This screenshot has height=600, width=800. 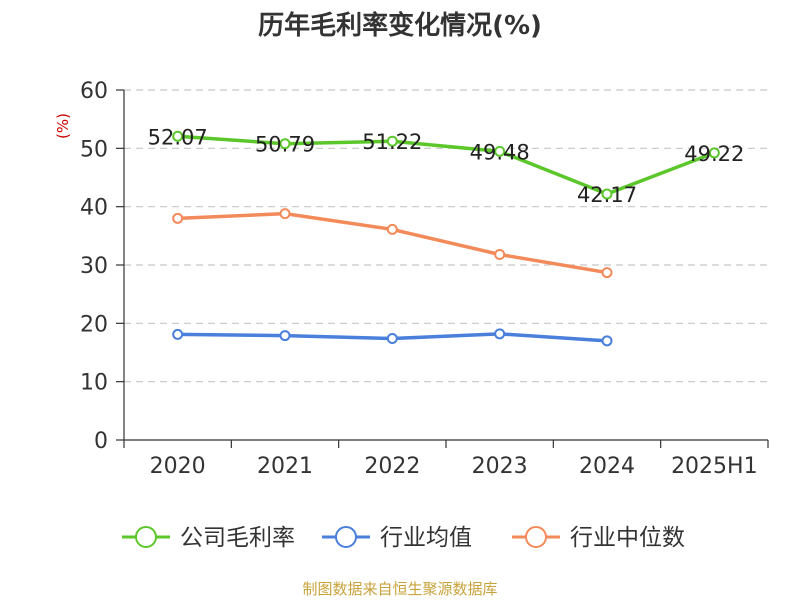 I want to click on source-note: 制图数据来自恒生聚源数据库, so click(x=399, y=589).